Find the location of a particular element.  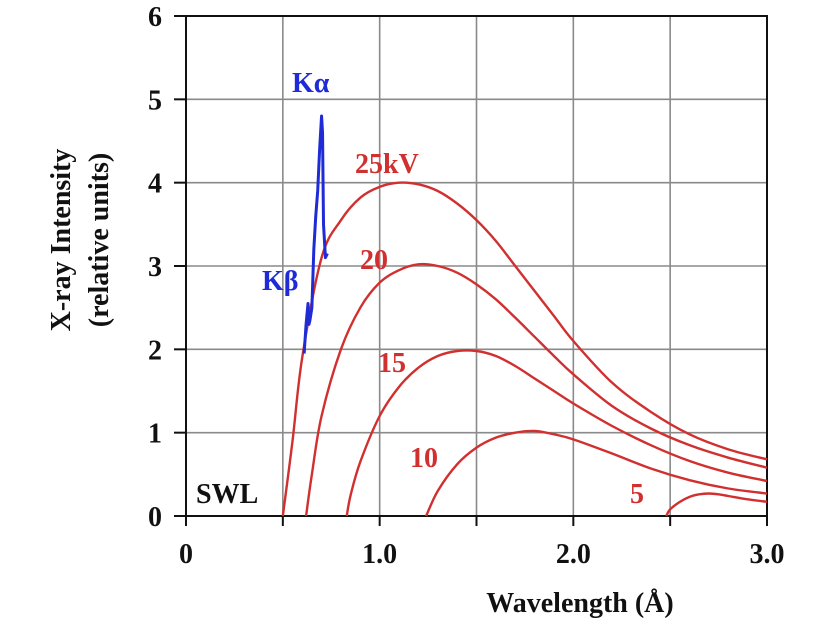

y-tick-label: 2 is located at coordinates (155, 350).